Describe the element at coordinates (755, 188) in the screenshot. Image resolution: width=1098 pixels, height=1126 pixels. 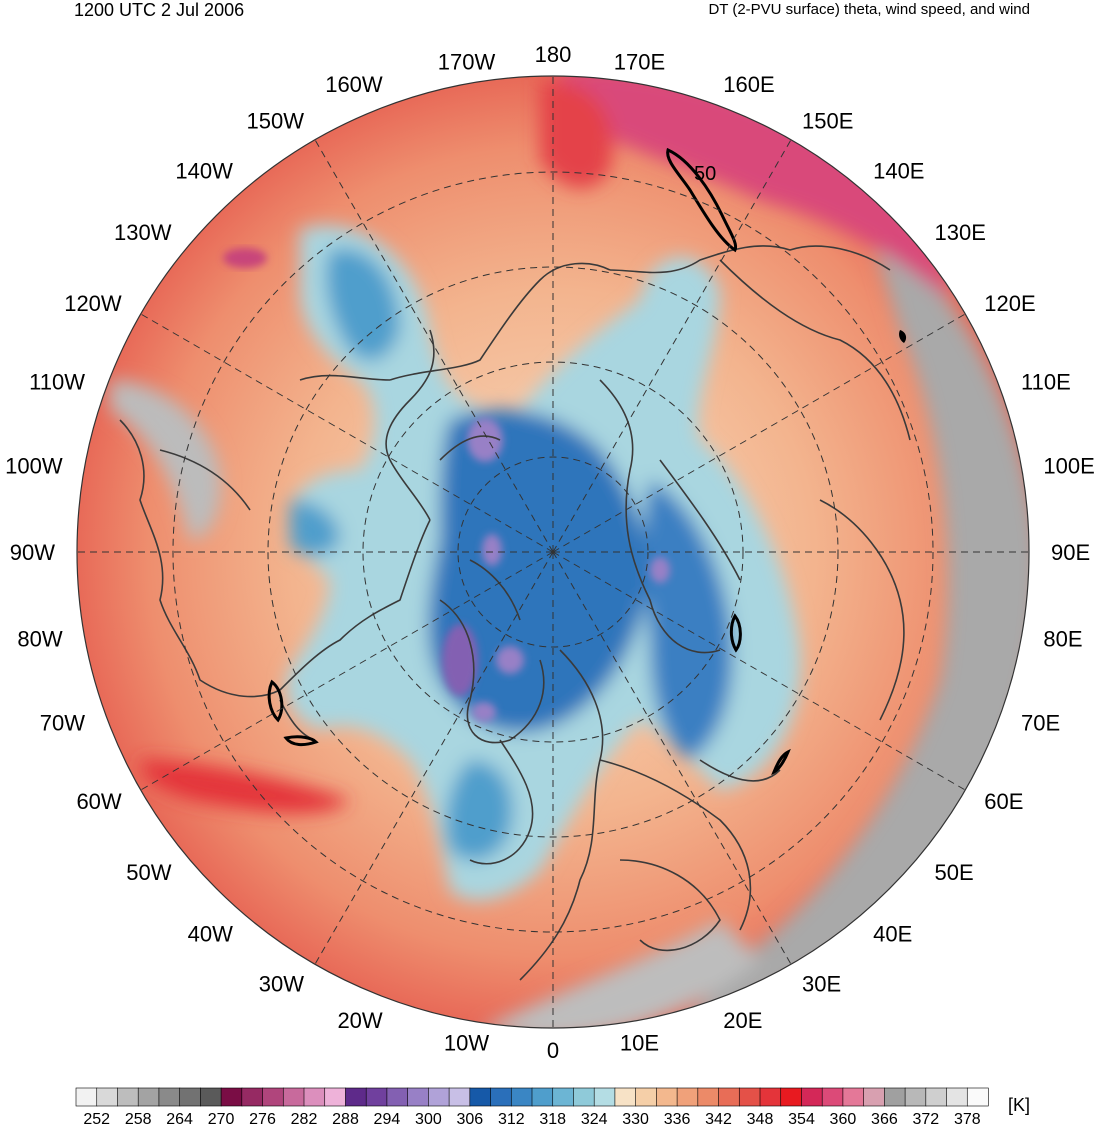
I see `pink-region-north-east` at that location.